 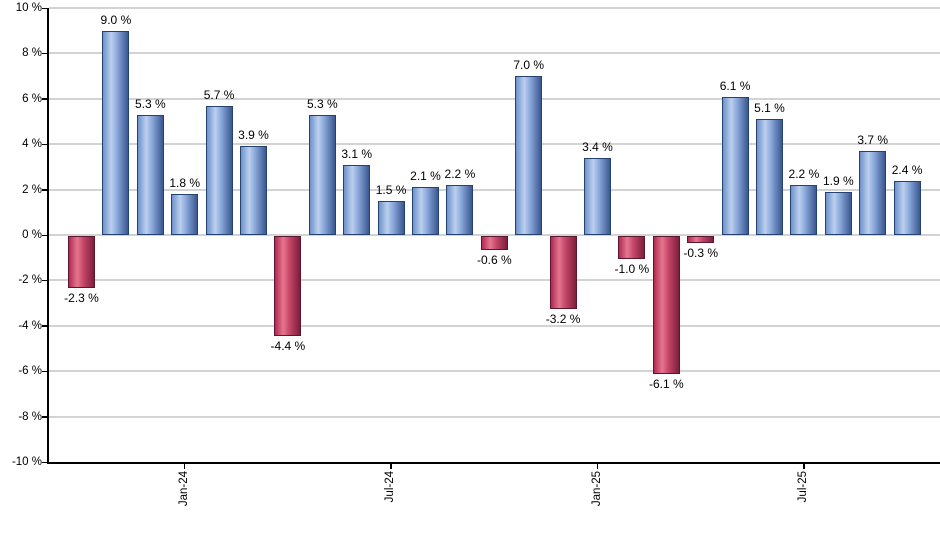 I want to click on y-axis-tick-label: 4 %, so click(x=32, y=144).